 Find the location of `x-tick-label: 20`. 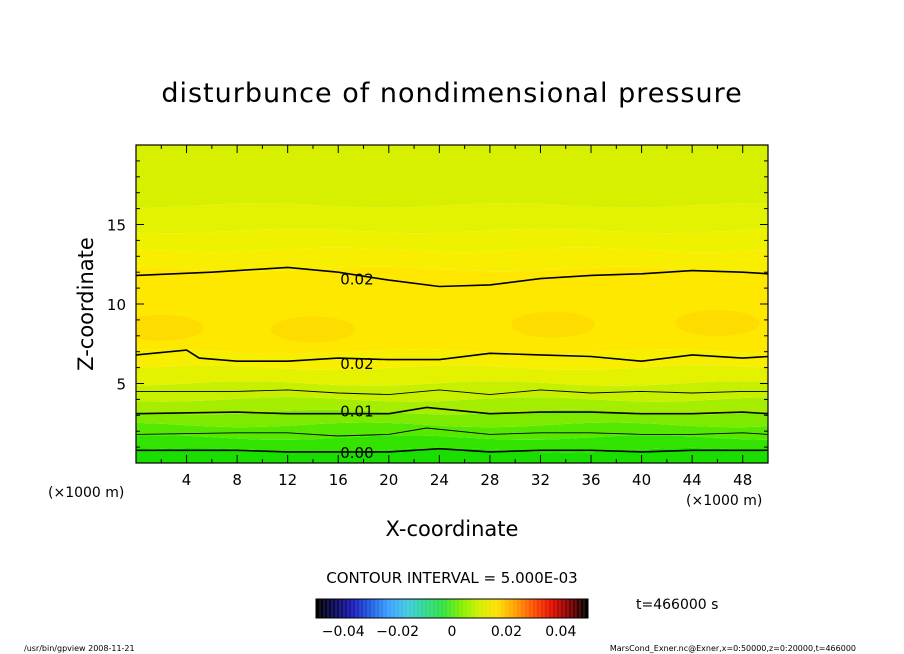

x-tick-label: 20 is located at coordinates (388, 480).